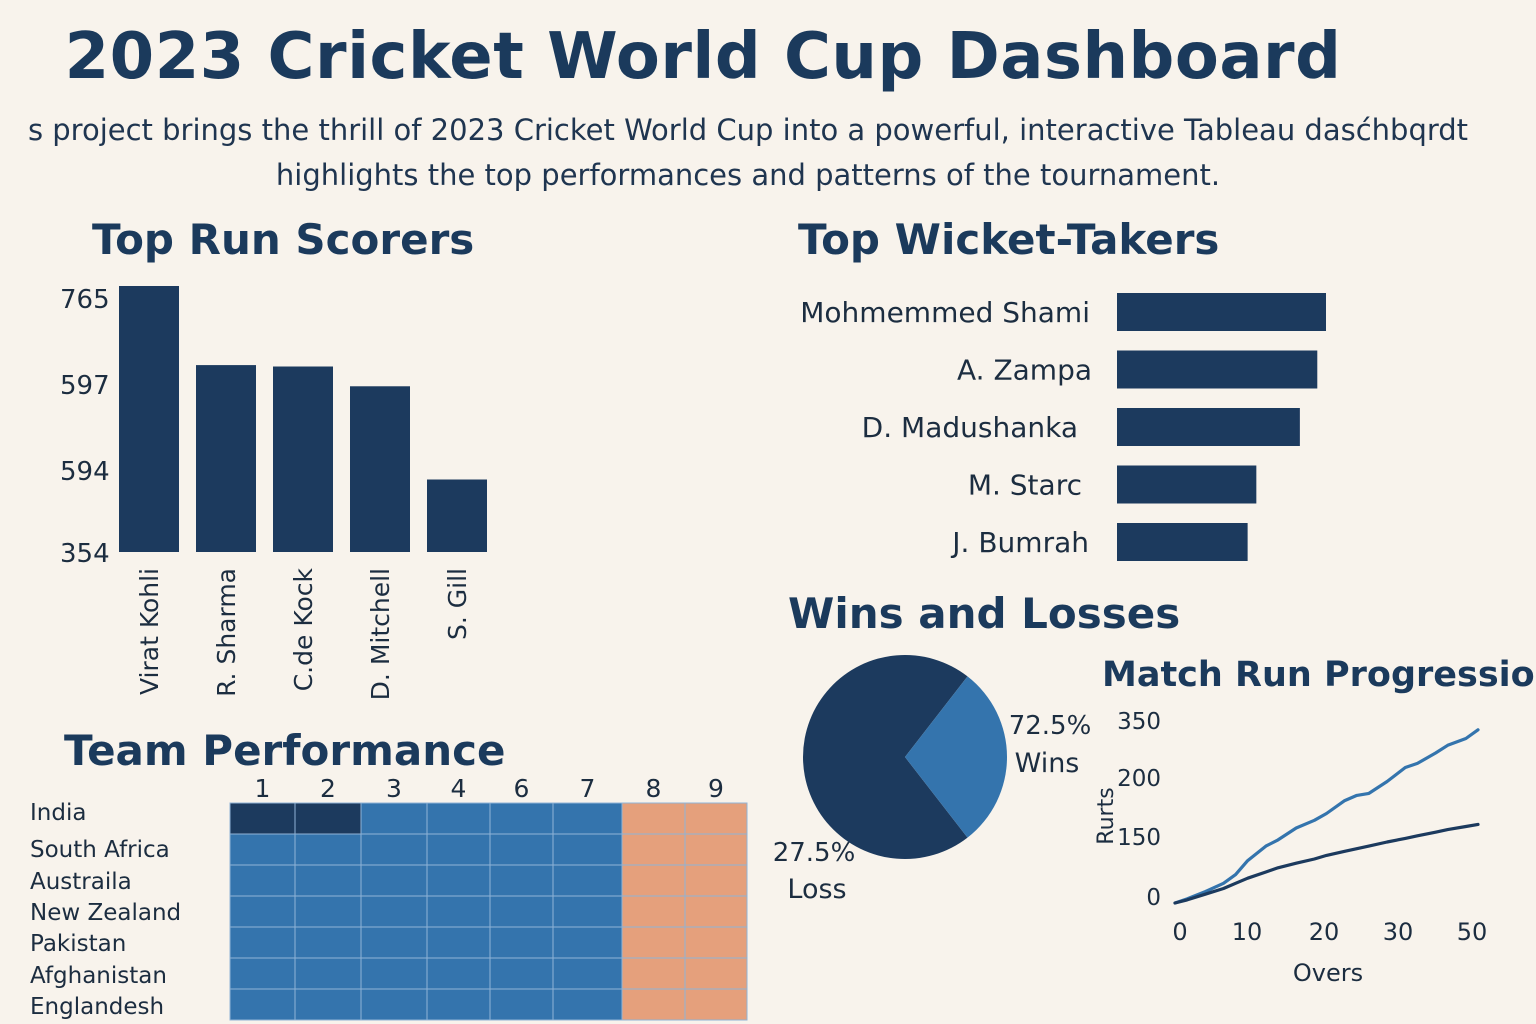 This screenshot has width=1536, height=1024. I want to click on run-bar-virat-kohli, so click(149, 419).